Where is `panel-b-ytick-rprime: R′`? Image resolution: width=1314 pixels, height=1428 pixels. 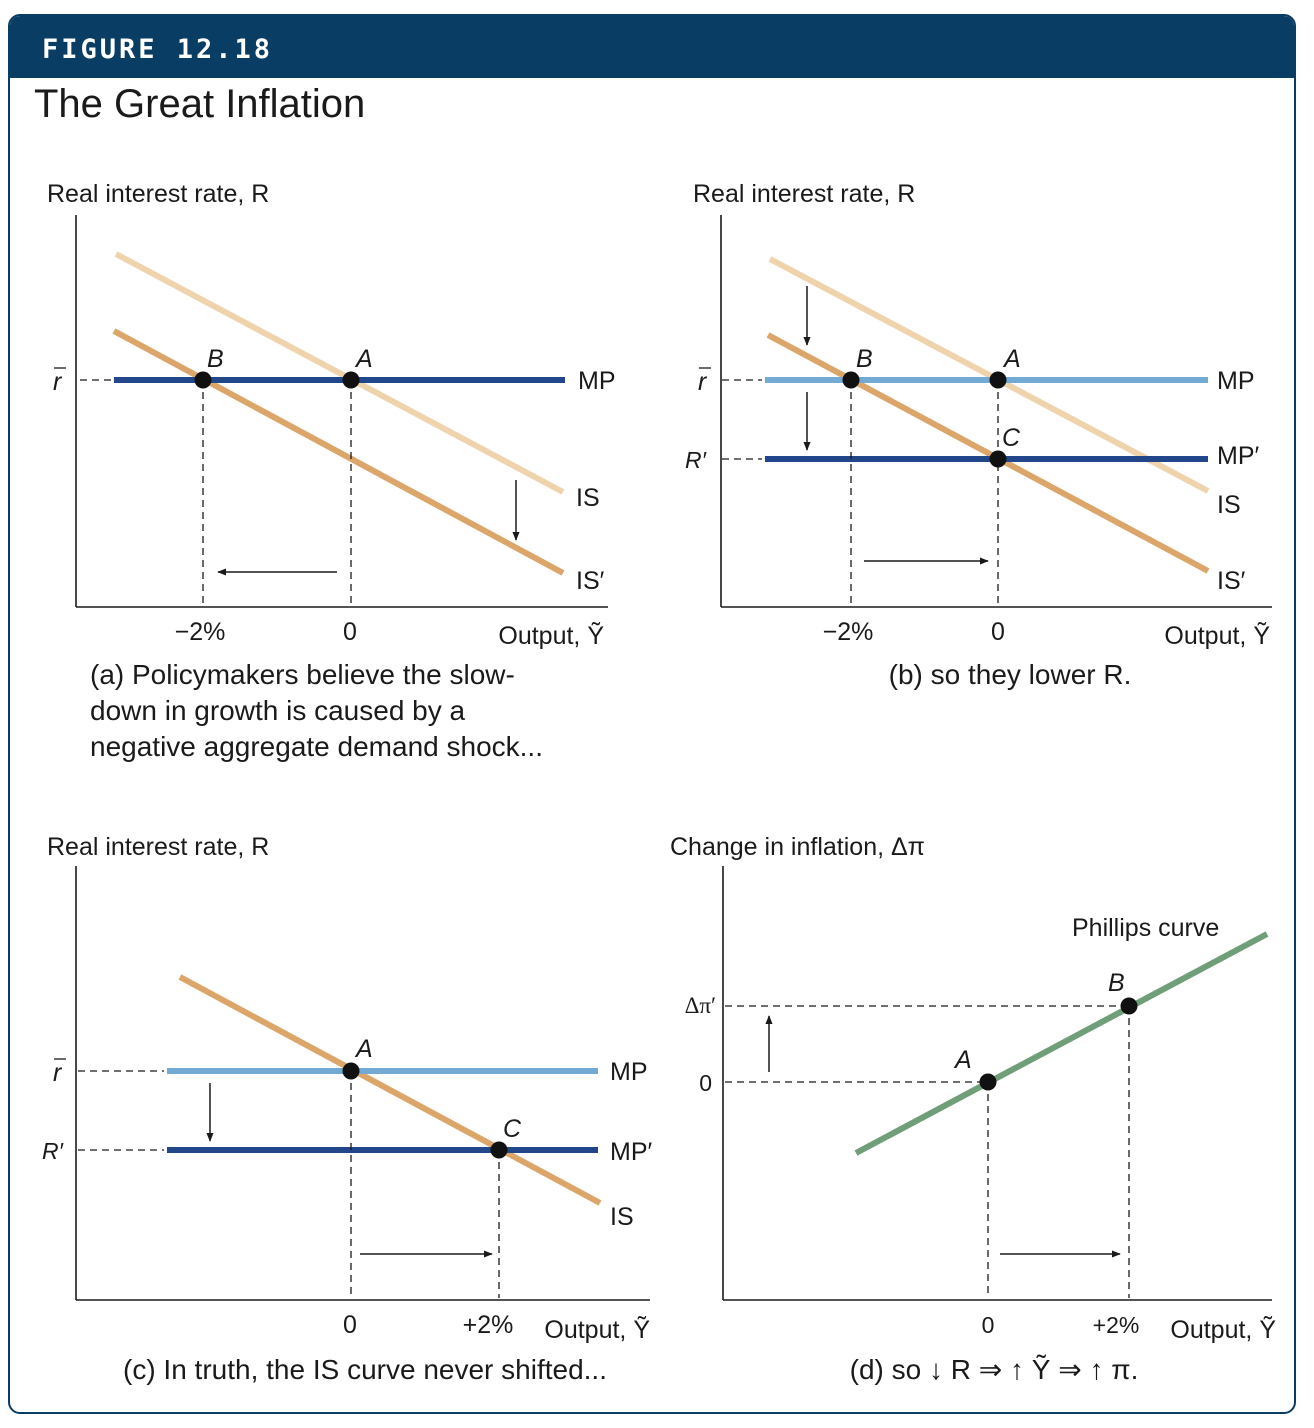
panel-b-ytick-rprime: R′ is located at coordinates (696, 460).